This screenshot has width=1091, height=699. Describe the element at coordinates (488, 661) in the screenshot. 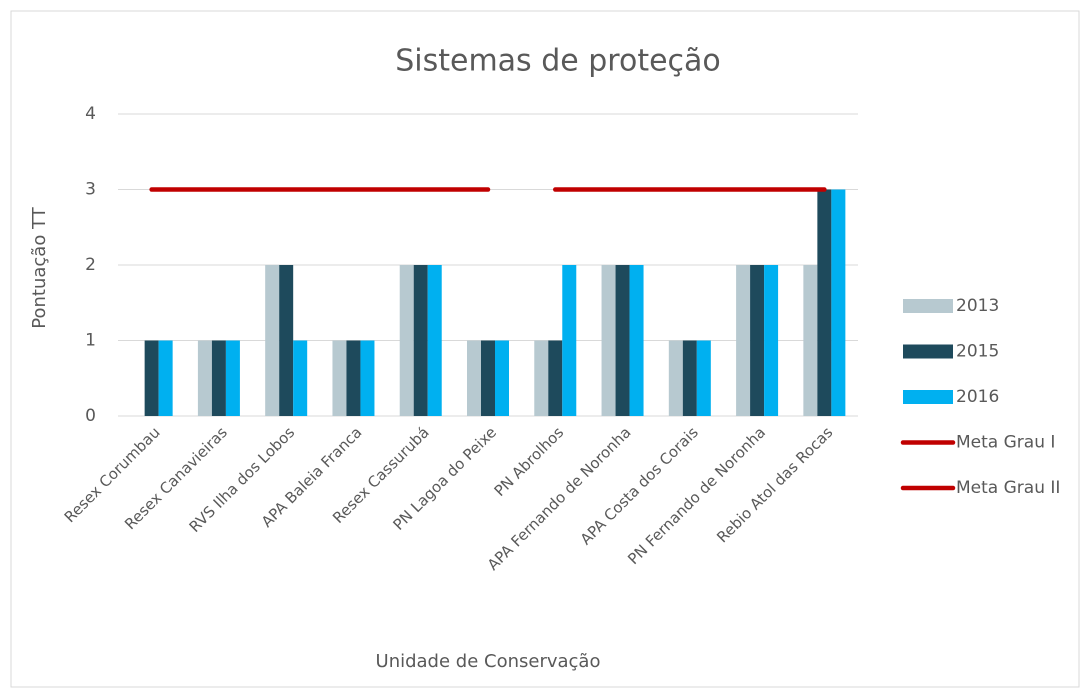

I see `x-axis-title: Unidade de Conservação` at that location.